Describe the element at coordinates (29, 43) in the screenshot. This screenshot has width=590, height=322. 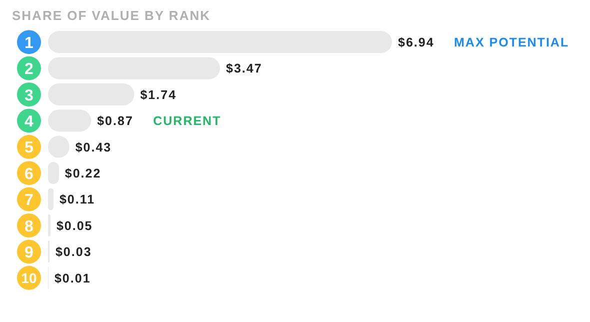
I see `y-tick-label: 1` at that location.